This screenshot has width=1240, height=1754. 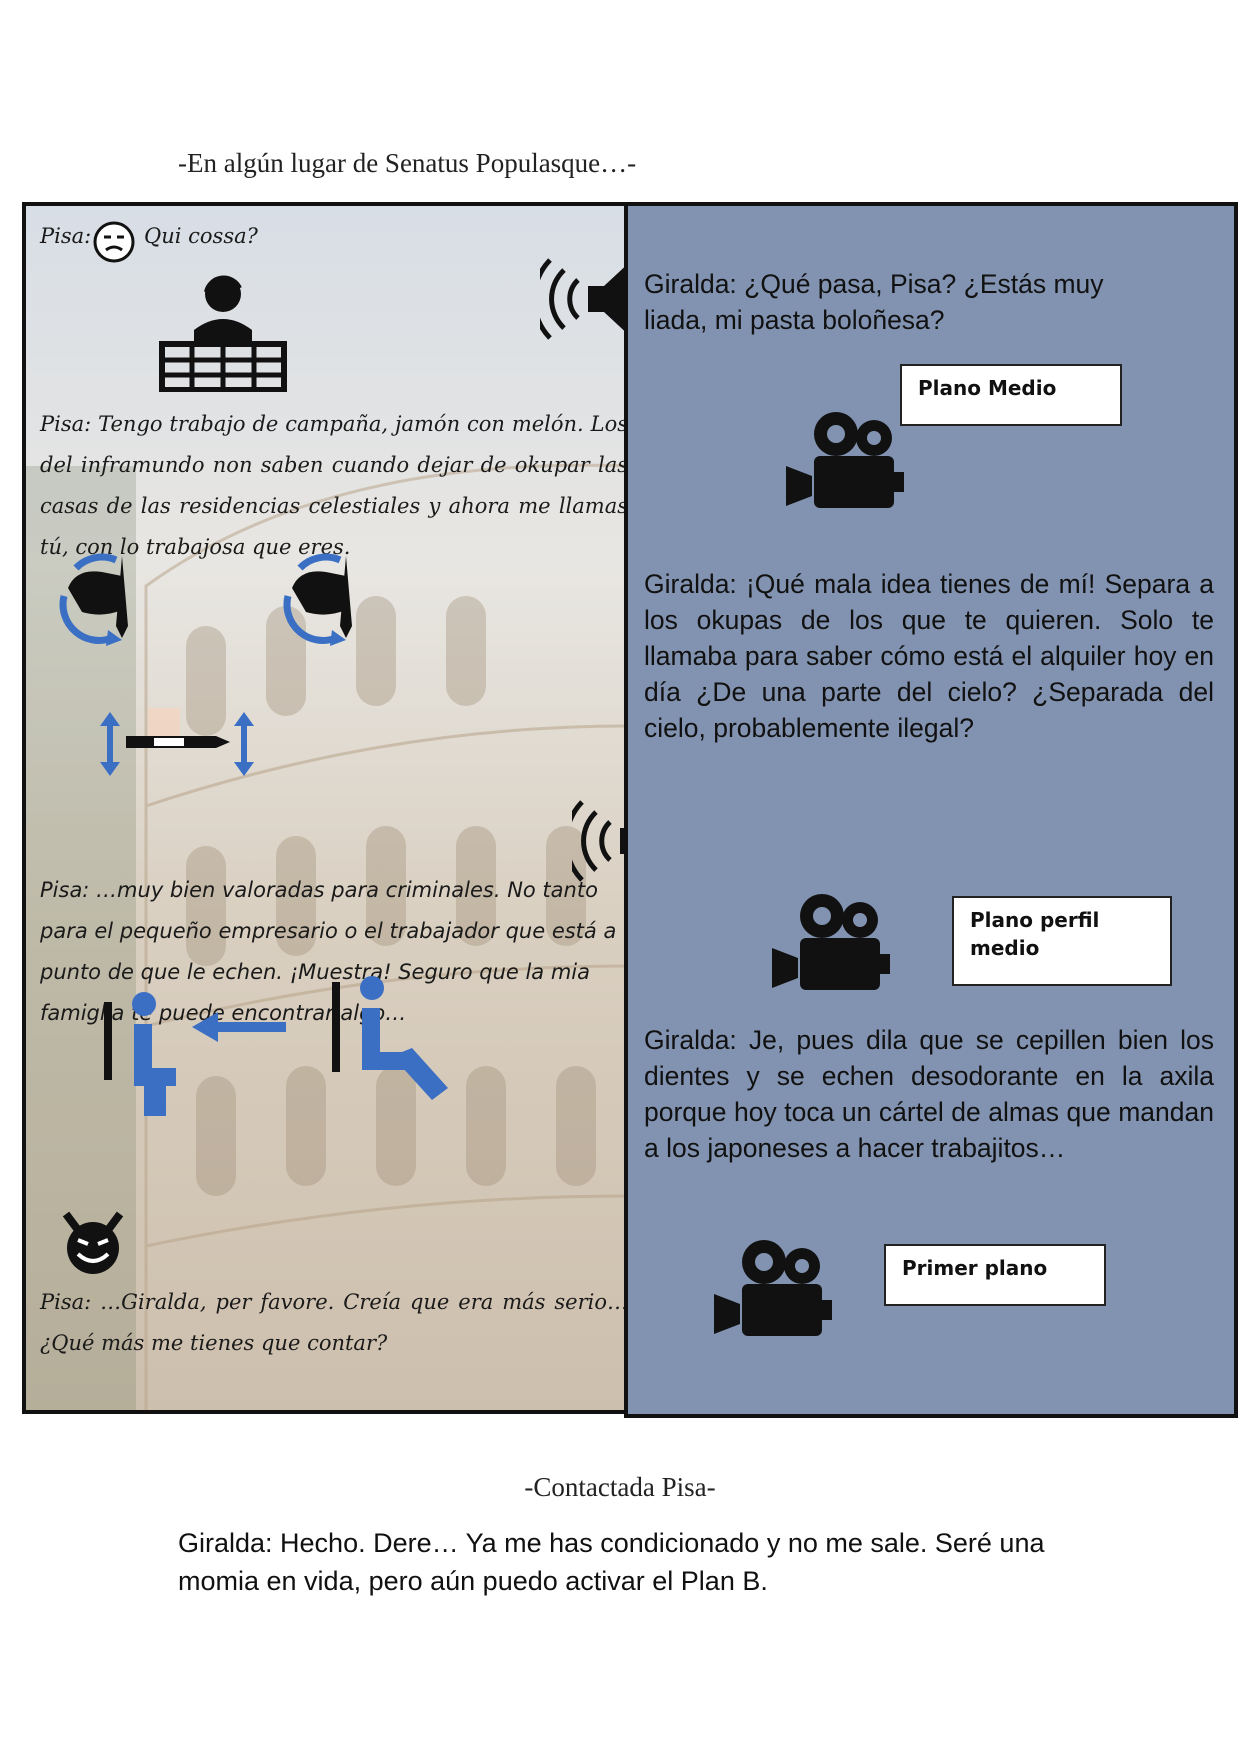 What do you see at coordinates (239, 1027) in the screenshot?
I see `left-arrow-icon` at bounding box center [239, 1027].